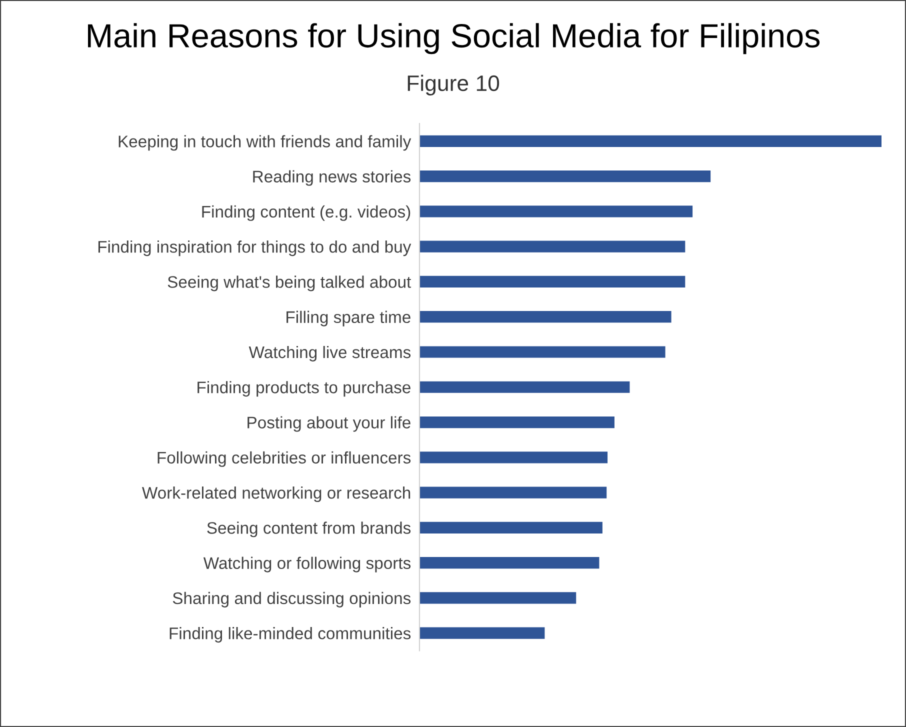 This screenshot has width=906, height=727. I want to click on chart-title: Main Reasons for Using Social Media for Filipinos, so click(454, 38).